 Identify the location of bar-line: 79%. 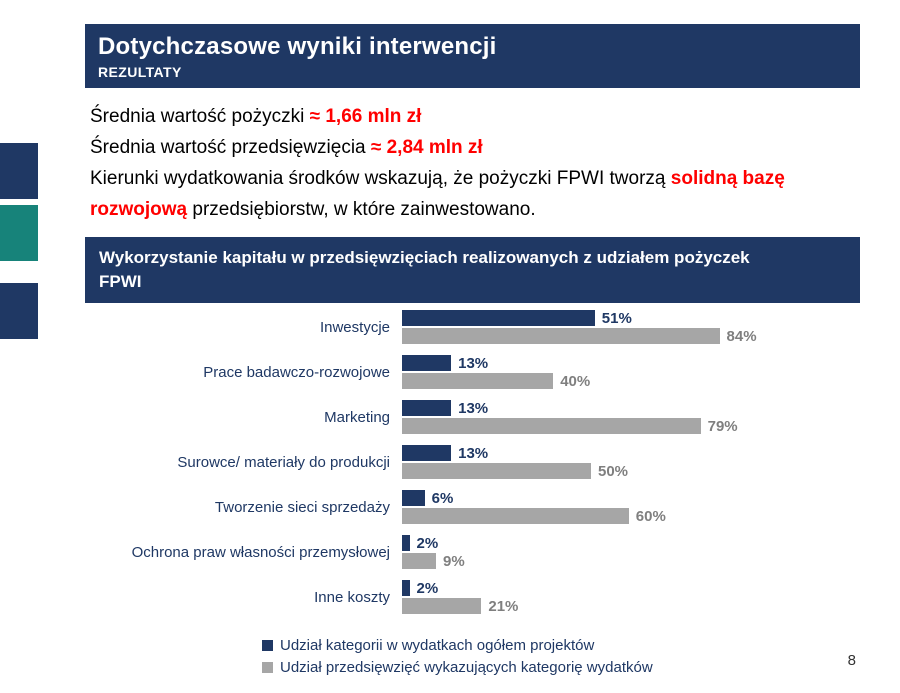
(643, 426).